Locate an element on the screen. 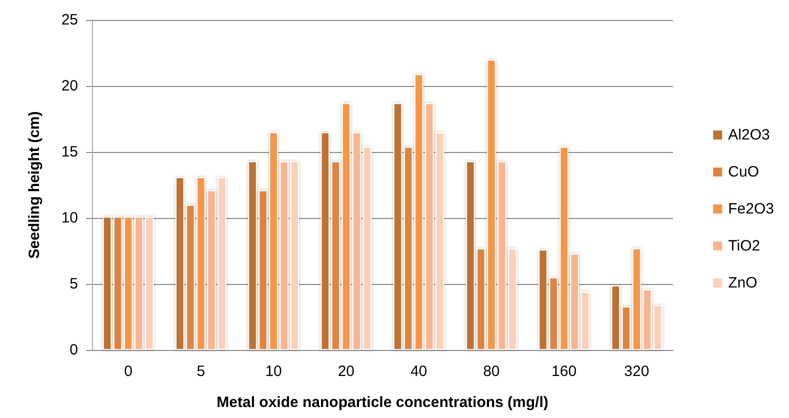 This screenshot has height=418, width=789. legend-label: Al2O3 is located at coordinates (749, 135).